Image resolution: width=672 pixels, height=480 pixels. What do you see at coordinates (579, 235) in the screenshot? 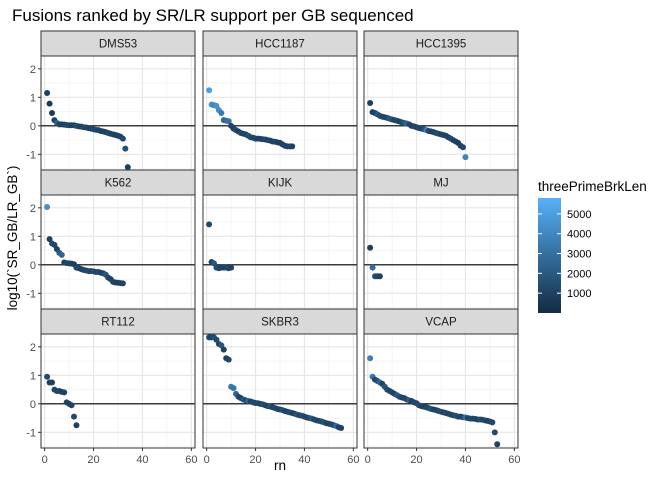
I see `legend-tick-label: 4000` at bounding box center [579, 235].